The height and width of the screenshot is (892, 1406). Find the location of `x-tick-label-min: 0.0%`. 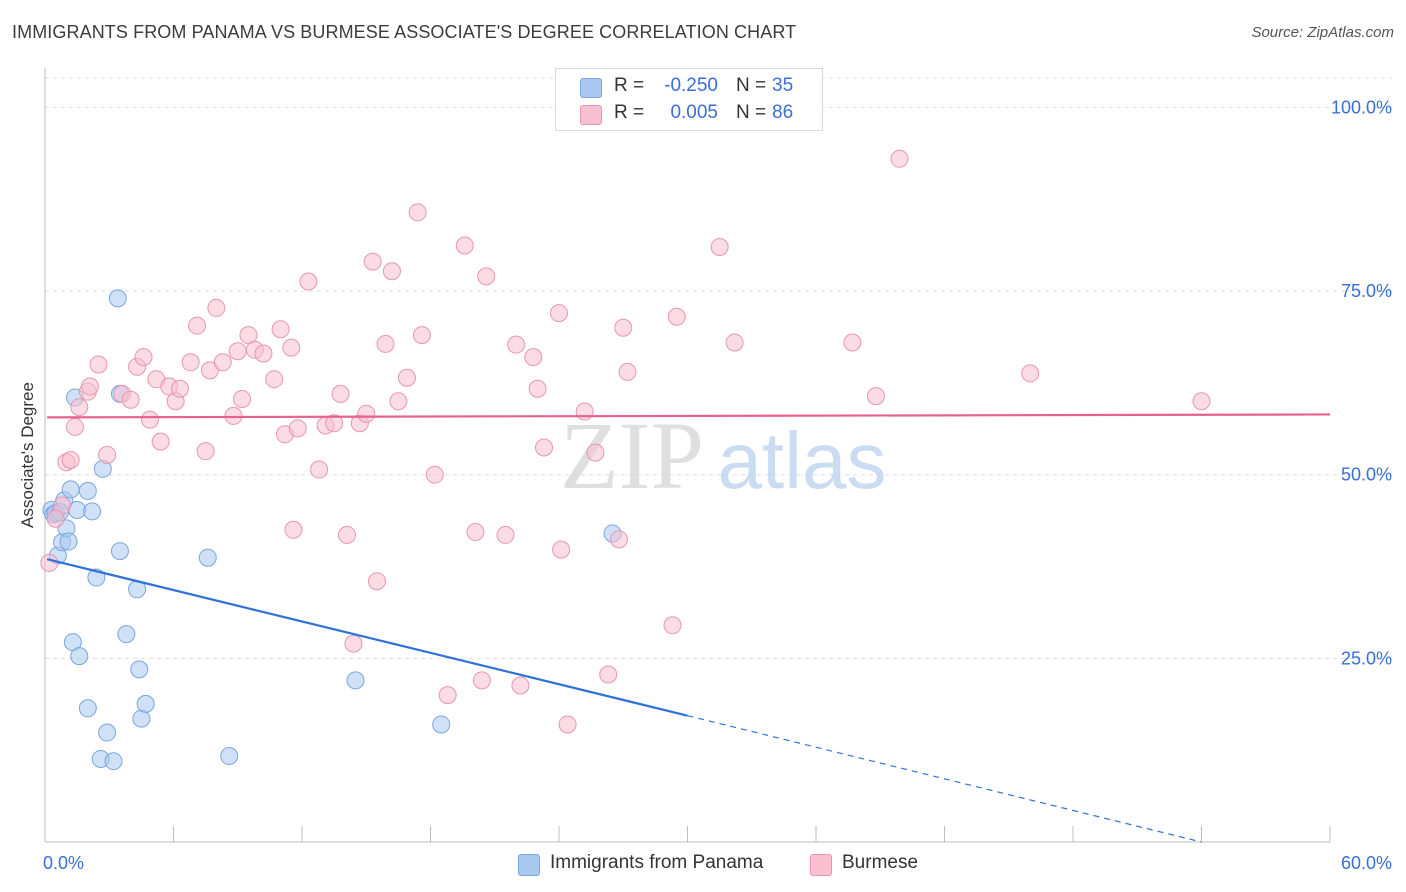

x-tick-label-min: 0.0% is located at coordinates (63, 863).